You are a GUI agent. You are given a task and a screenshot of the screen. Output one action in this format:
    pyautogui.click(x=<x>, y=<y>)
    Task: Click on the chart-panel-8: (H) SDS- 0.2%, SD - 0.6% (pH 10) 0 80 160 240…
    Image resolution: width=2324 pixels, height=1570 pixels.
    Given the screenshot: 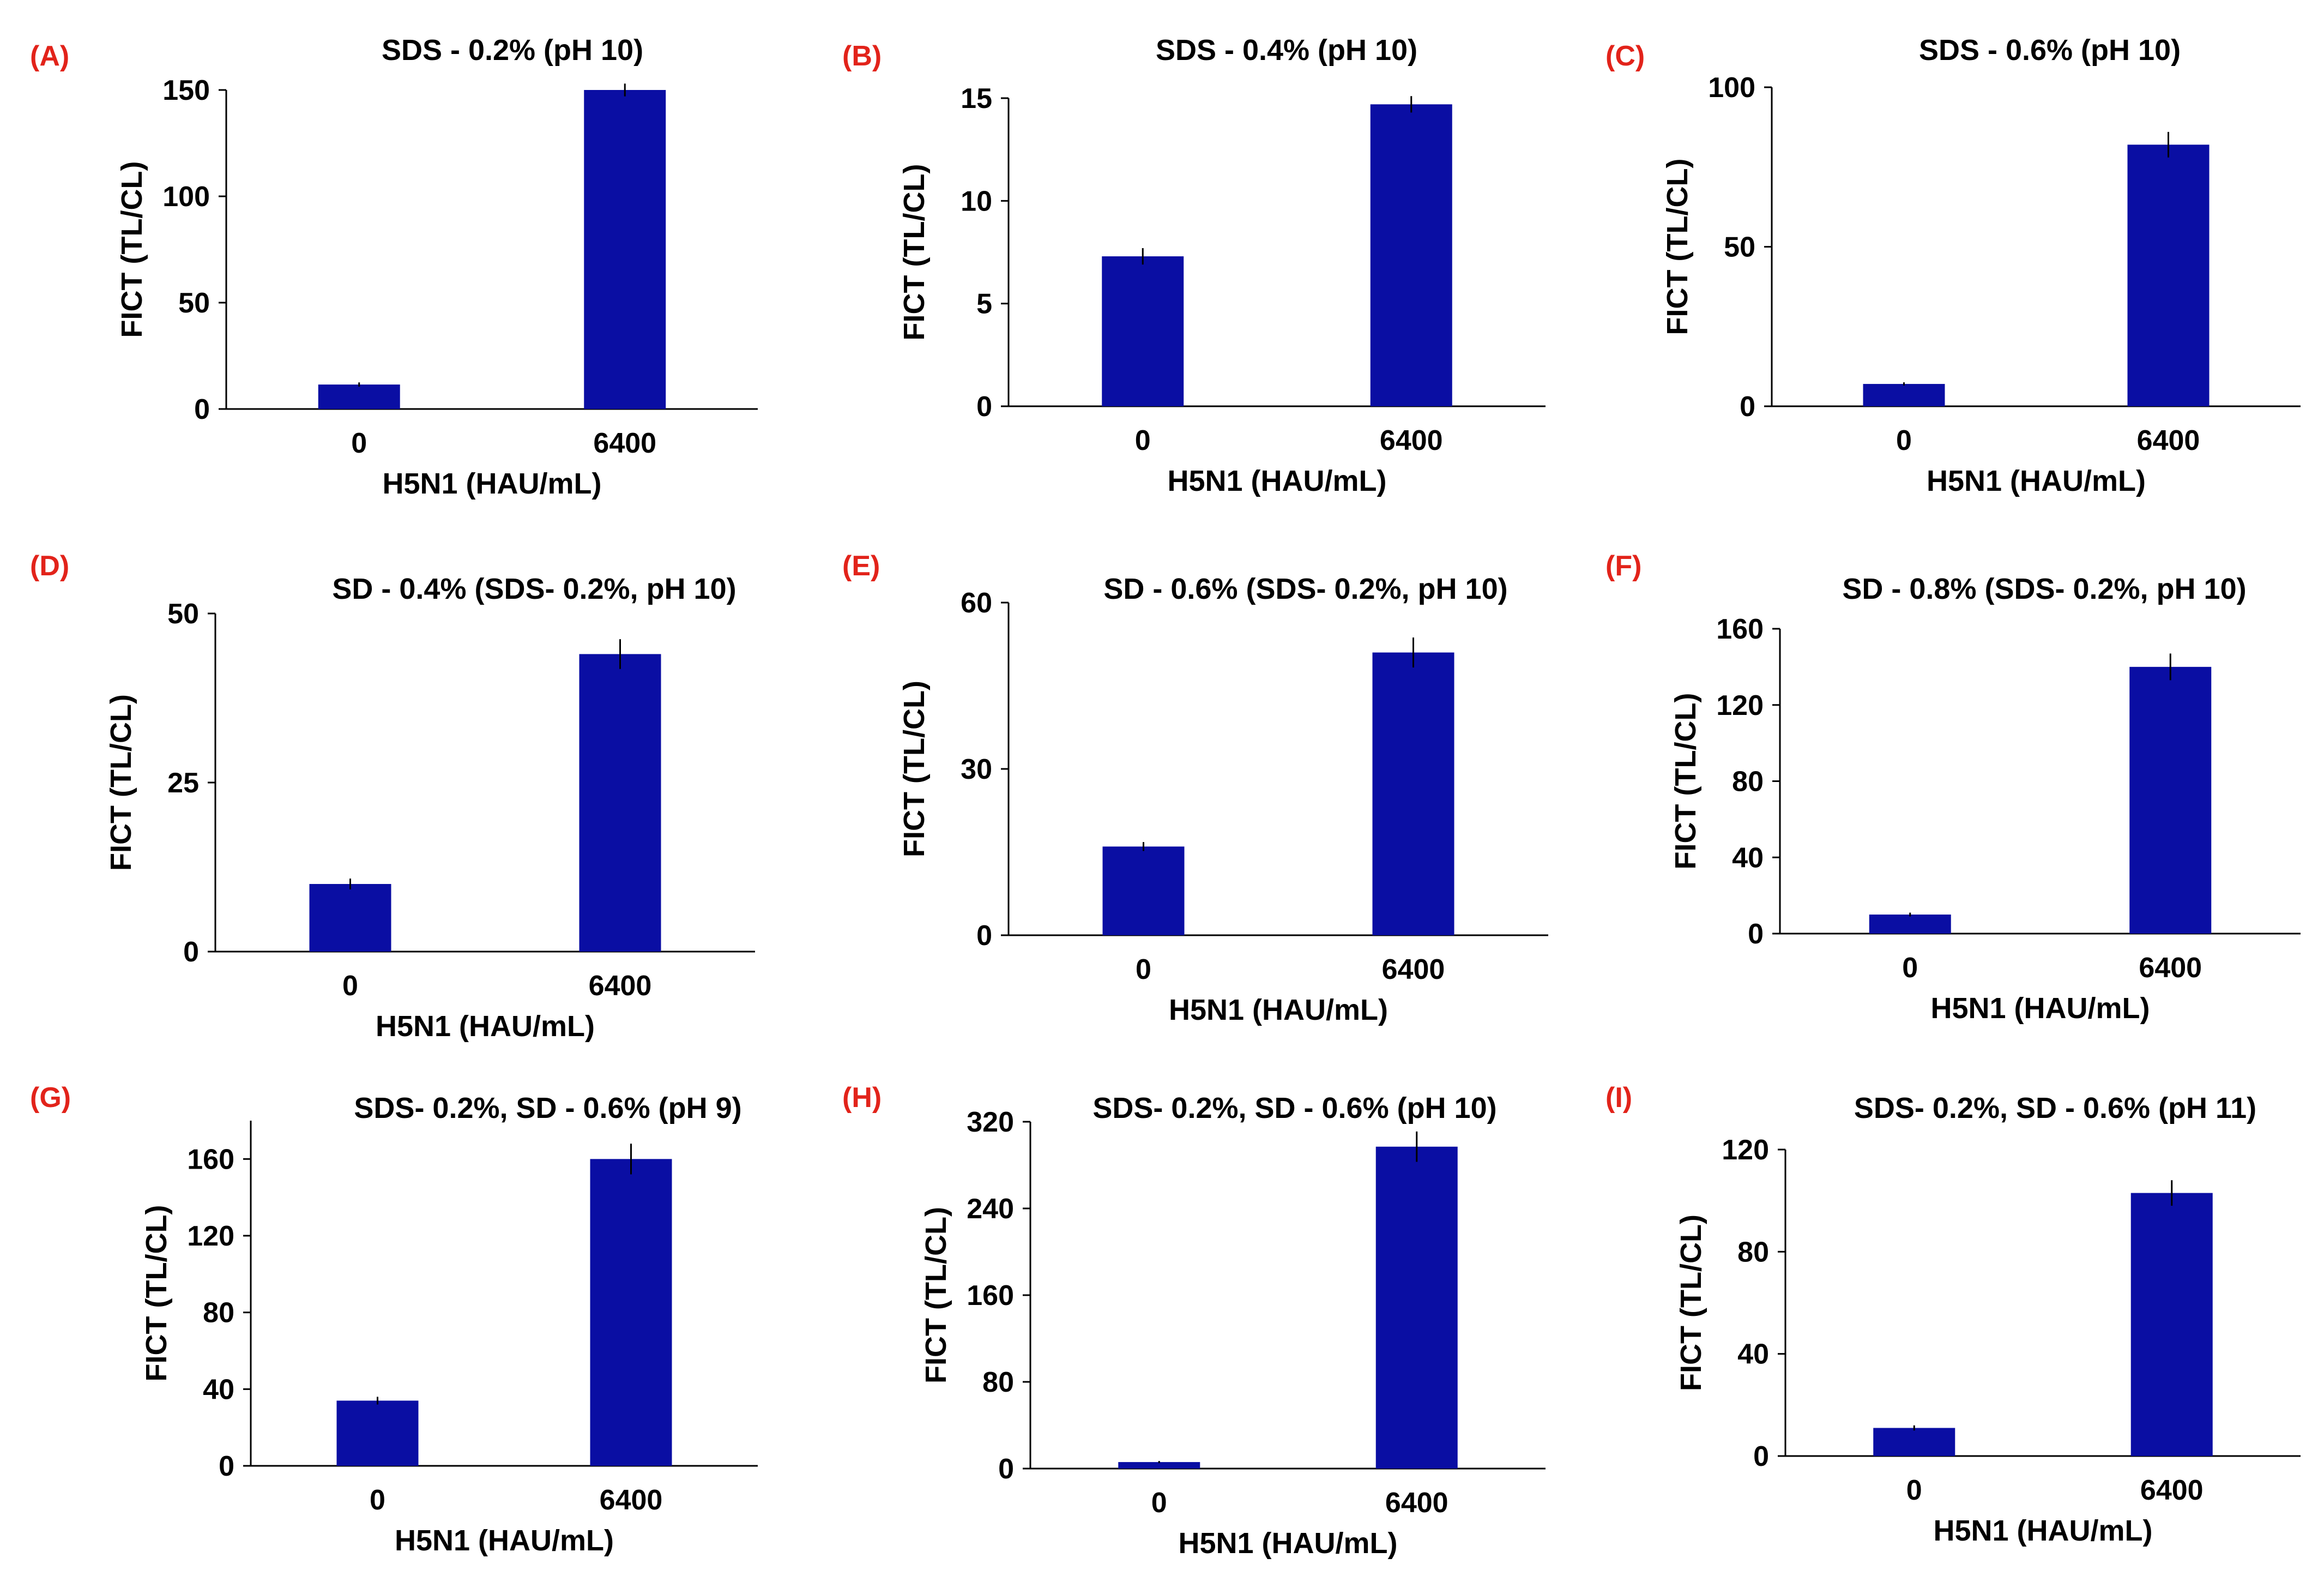 What is the action you would take?
    pyautogui.click(x=1194, y=1321)
    